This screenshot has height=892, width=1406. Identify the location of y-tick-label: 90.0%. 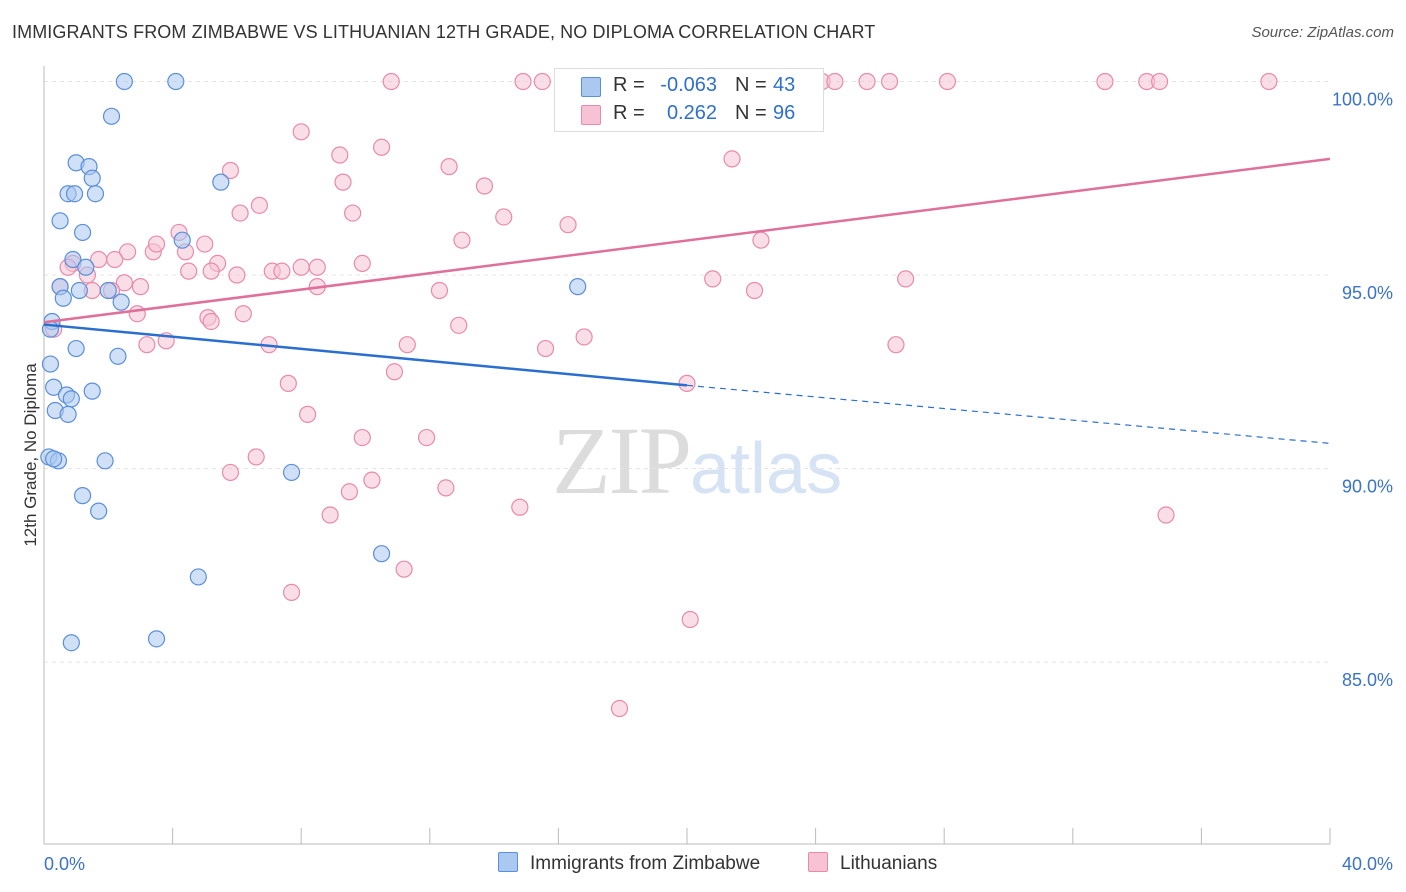
(1367, 487).